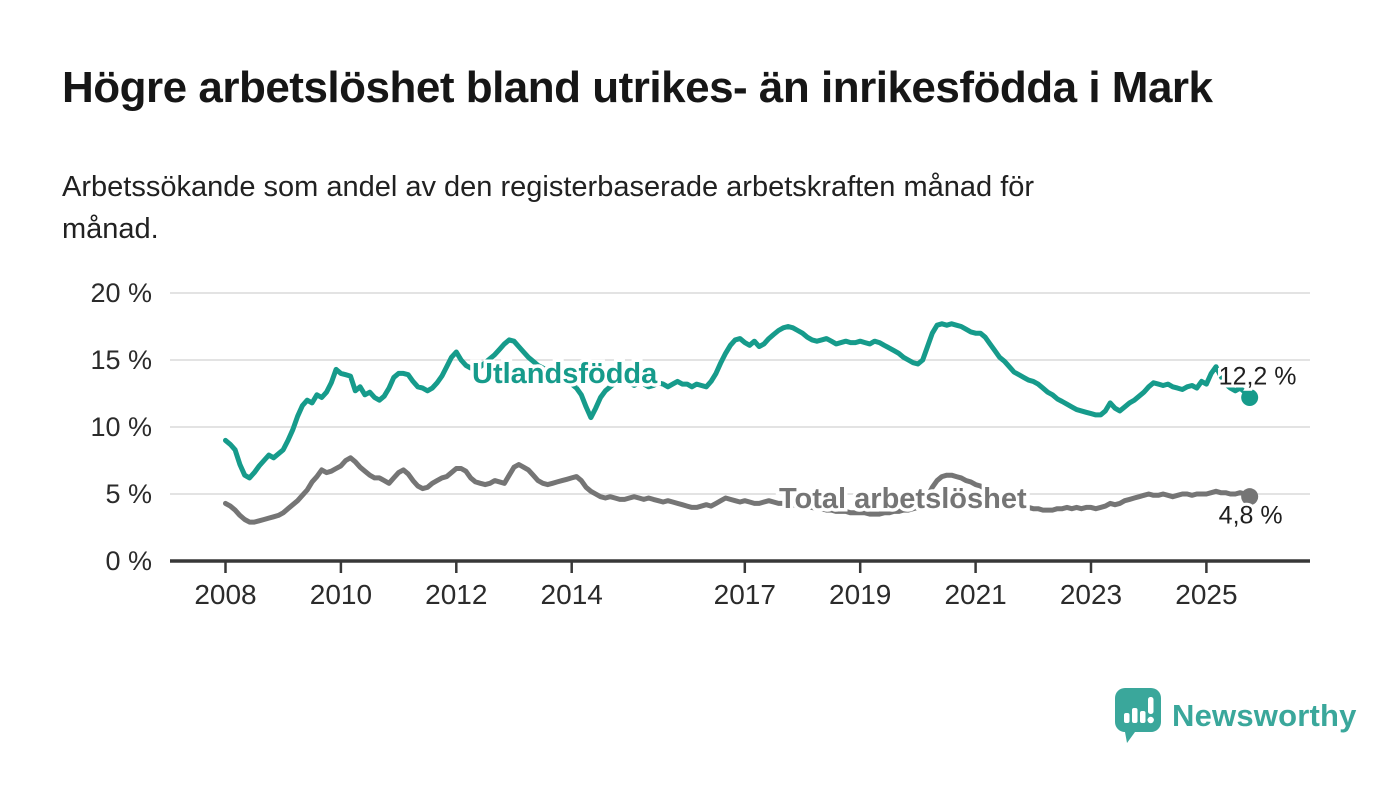 The width and height of the screenshot is (1400, 794). I want to click on y-axis-tick-label: 0 %, so click(128, 561).